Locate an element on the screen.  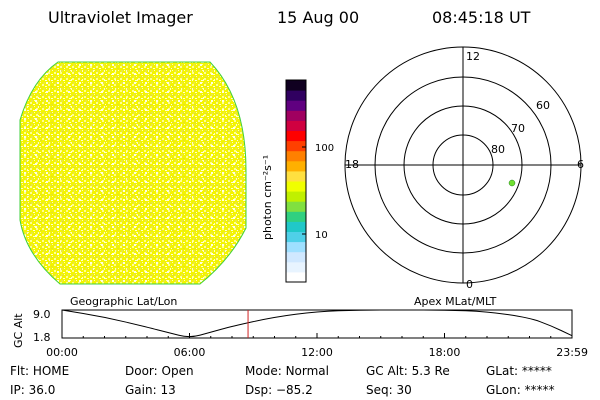
altitude-x-tick-label: 12:00 is located at coordinates (317, 352).